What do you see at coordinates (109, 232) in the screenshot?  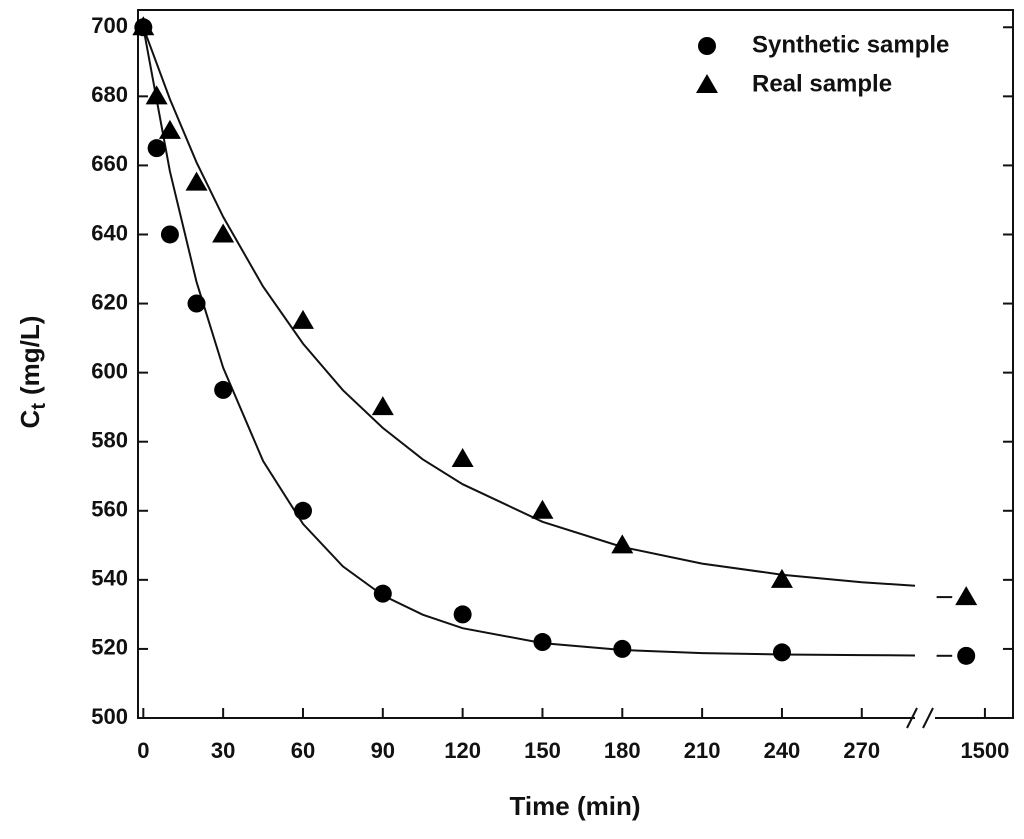 I see `y-tick-label: 640` at bounding box center [109, 232].